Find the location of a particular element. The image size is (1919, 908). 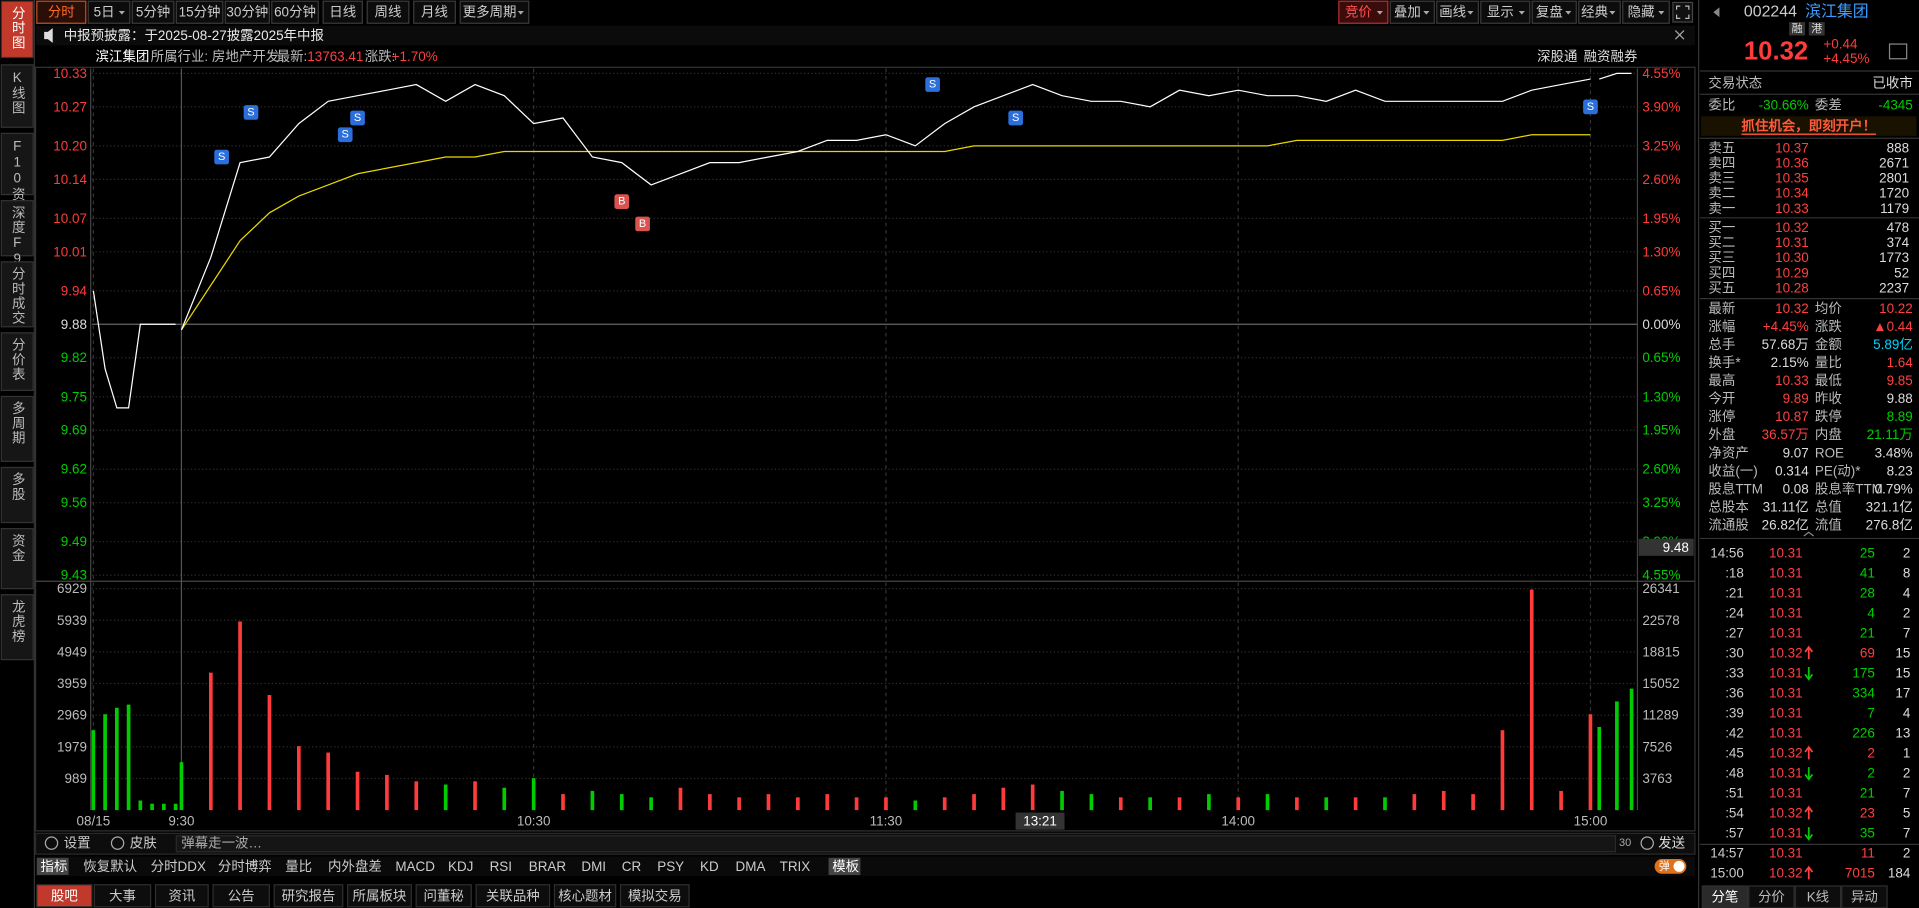

period-tab-label: 周线 is located at coordinates (388, 12).